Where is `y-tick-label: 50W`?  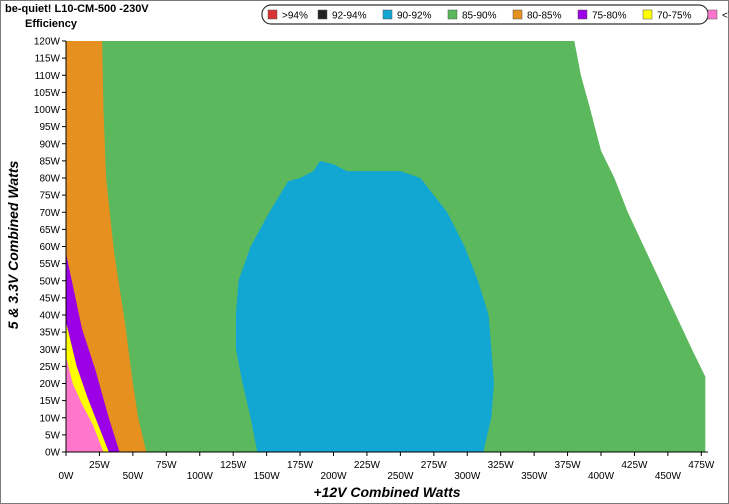 y-tick-label: 50W is located at coordinates (49, 281).